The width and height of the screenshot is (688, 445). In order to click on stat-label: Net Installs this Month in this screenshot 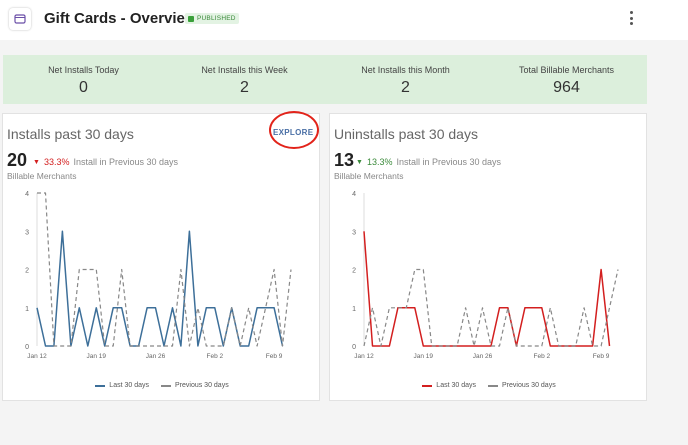, I will do `click(405, 70)`.